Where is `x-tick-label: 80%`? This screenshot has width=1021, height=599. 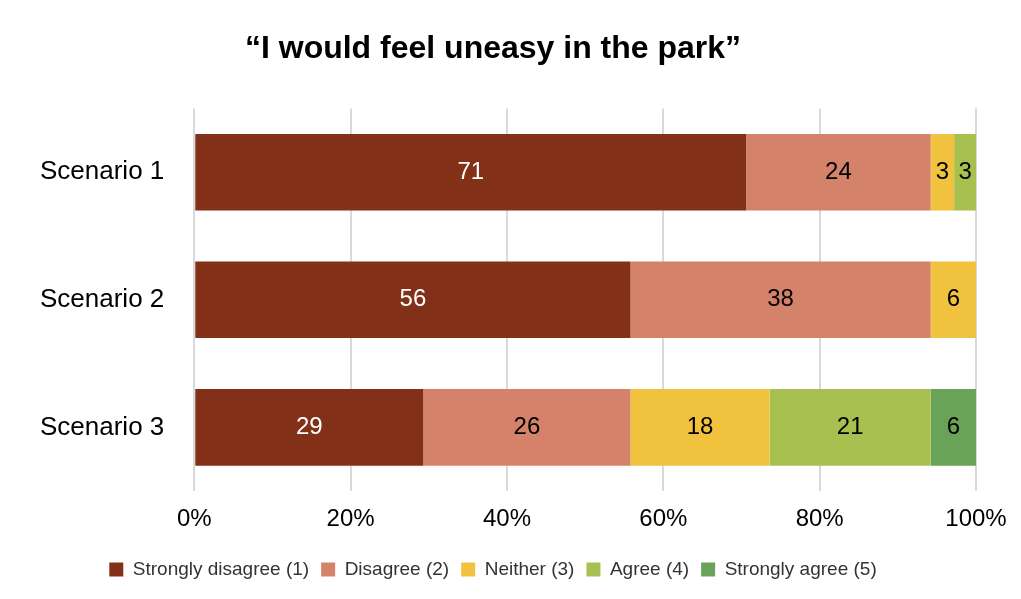
x-tick-label: 80% is located at coordinates (819, 518).